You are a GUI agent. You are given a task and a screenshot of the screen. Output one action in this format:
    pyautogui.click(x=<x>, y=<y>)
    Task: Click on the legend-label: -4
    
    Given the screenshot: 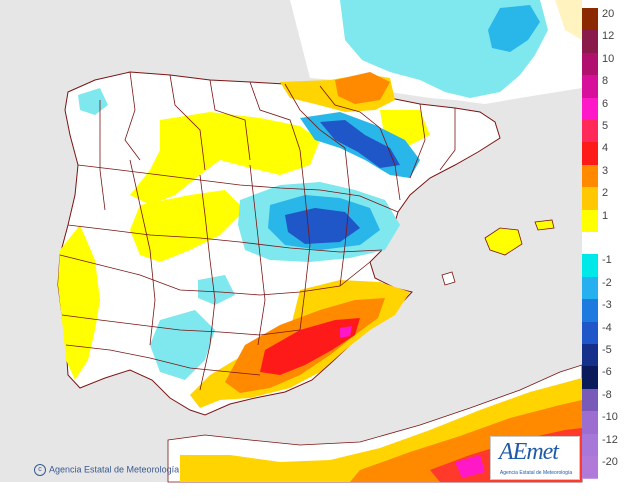 What is the action you would take?
    pyautogui.click(x=607, y=327)
    